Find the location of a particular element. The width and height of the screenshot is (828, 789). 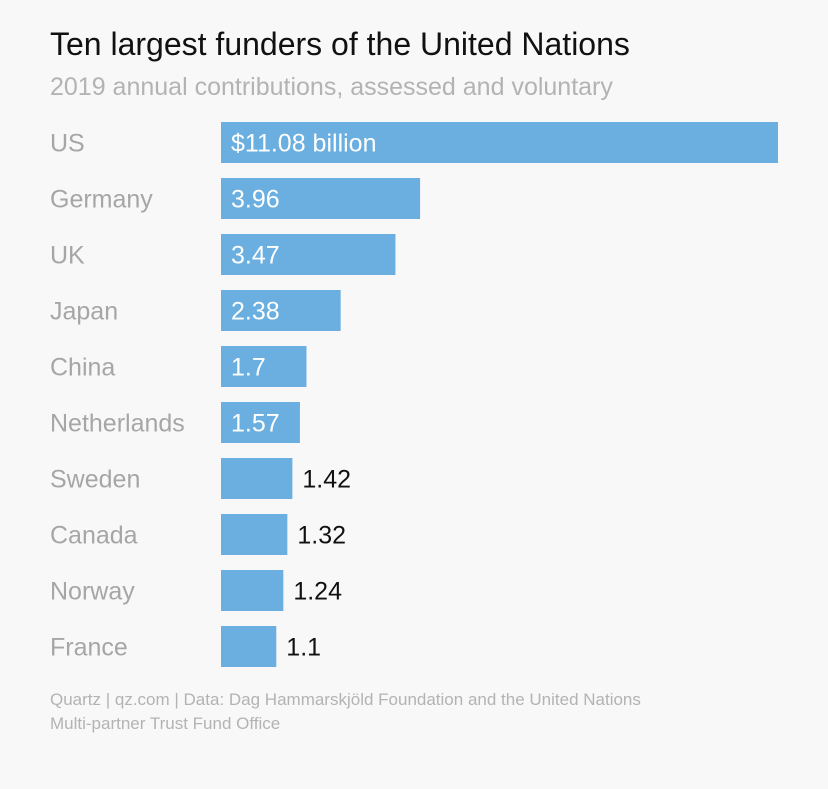

category-label: Germany is located at coordinates (101, 200).